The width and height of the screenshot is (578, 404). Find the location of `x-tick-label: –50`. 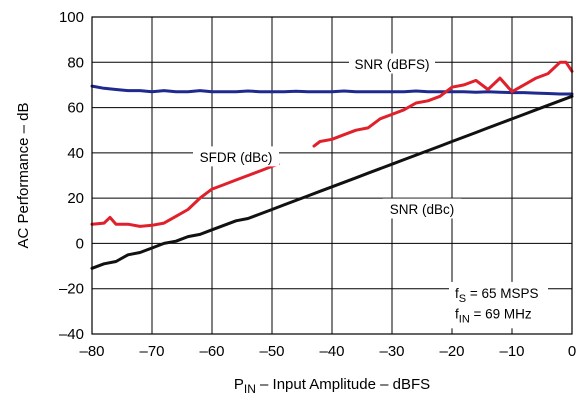

x-tick-label: –50 is located at coordinates (271, 351).